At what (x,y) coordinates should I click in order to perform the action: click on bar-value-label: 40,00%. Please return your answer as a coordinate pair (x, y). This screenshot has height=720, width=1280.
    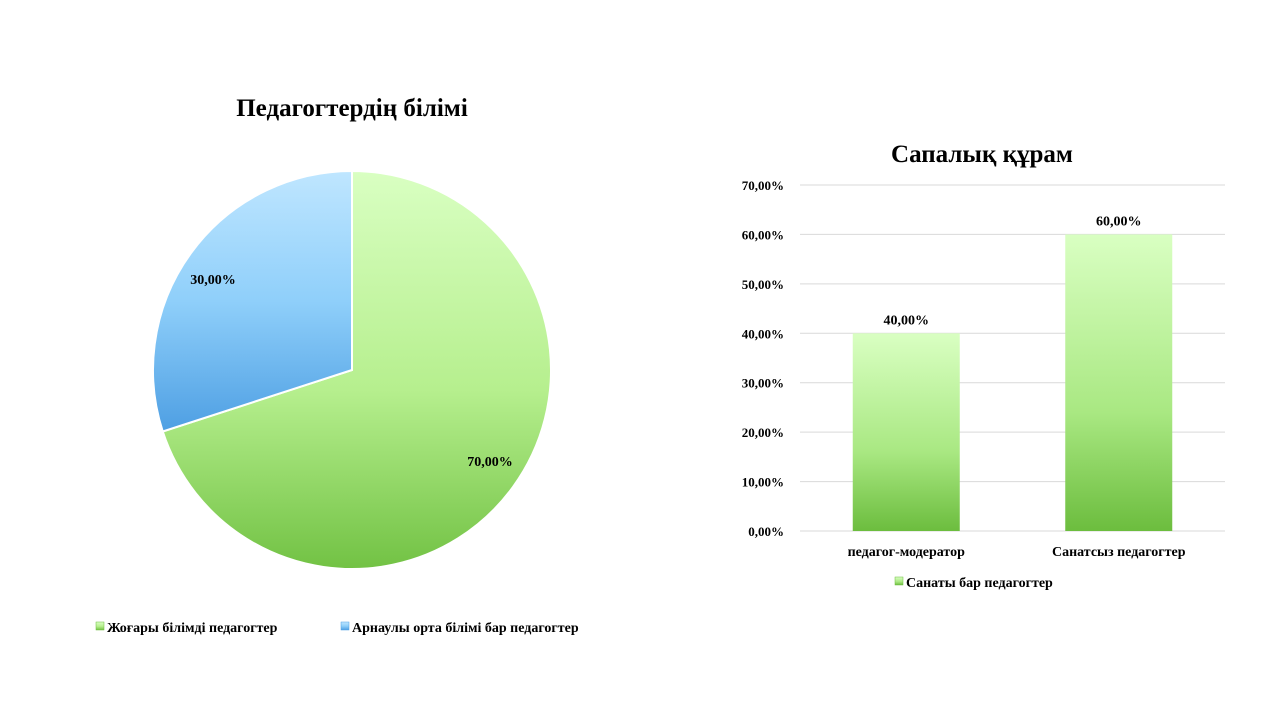
    Looking at the image, I should click on (907, 320).